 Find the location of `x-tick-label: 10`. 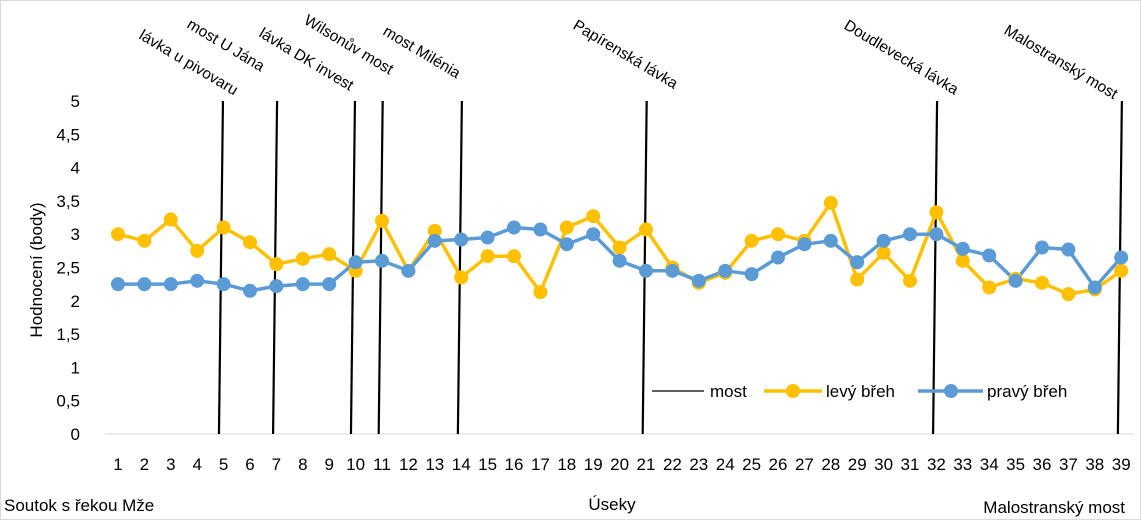

x-tick-label: 10 is located at coordinates (355, 464).